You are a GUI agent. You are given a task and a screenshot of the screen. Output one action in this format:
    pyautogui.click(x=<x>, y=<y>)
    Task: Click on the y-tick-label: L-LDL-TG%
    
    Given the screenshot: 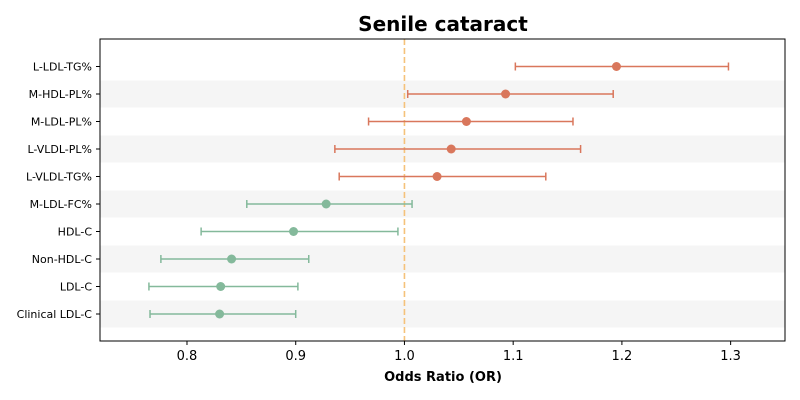 What is the action you would take?
    pyautogui.click(x=62, y=67)
    